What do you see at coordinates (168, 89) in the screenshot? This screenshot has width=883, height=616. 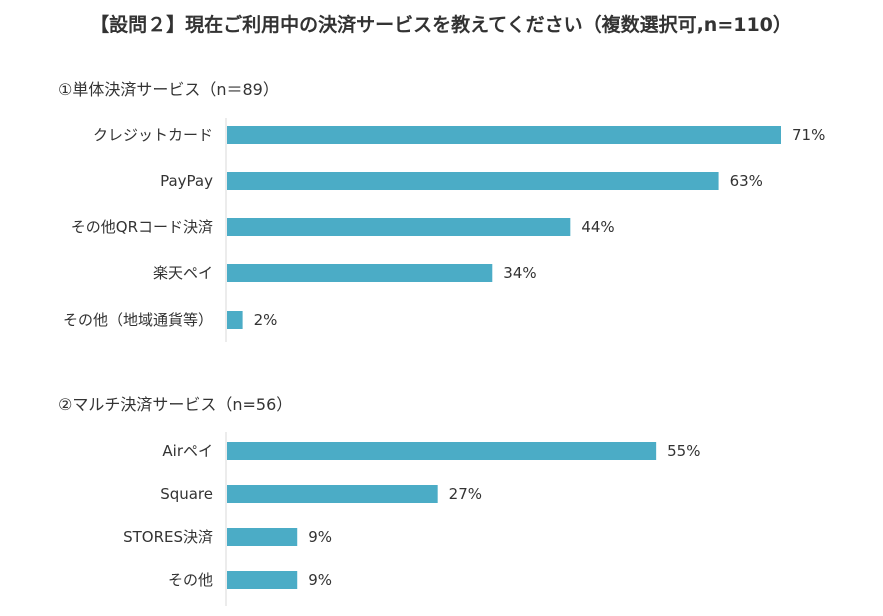 I see `chart-1-title: ①単体決済サービス（n＝89）` at bounding box center [168, 89].